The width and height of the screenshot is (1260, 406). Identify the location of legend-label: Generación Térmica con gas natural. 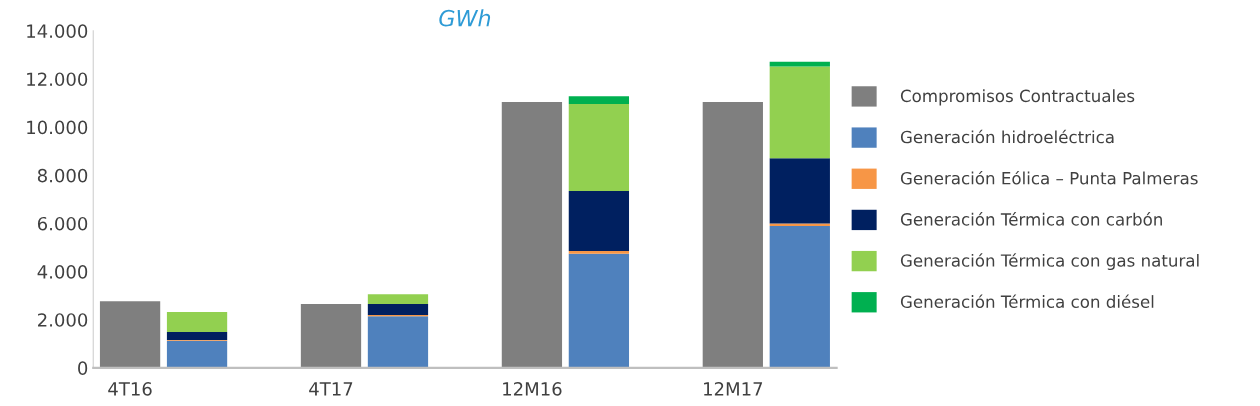
(1049, 262).